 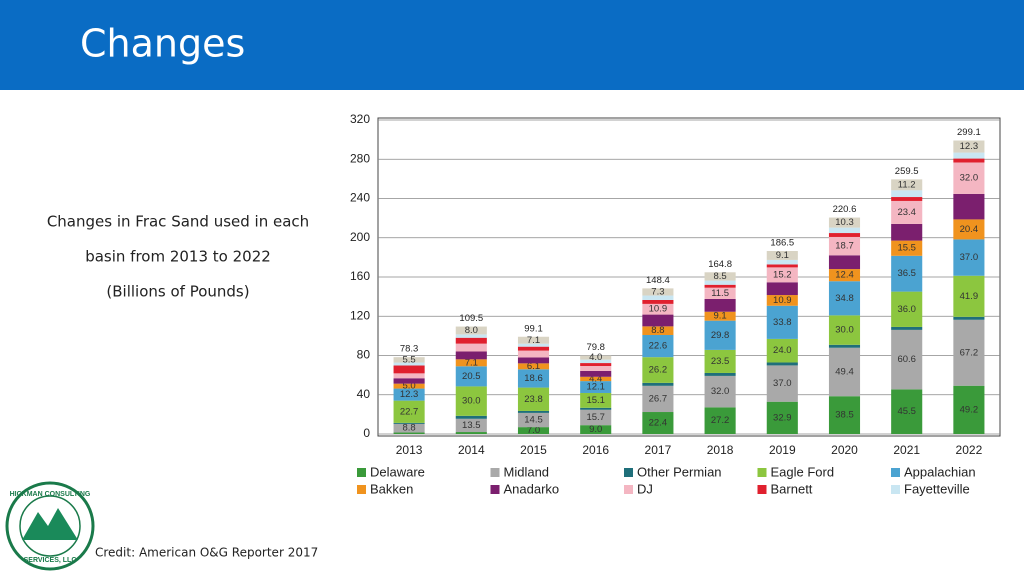 I want to click on data-label: 7.1, so click(x=533, y=340).